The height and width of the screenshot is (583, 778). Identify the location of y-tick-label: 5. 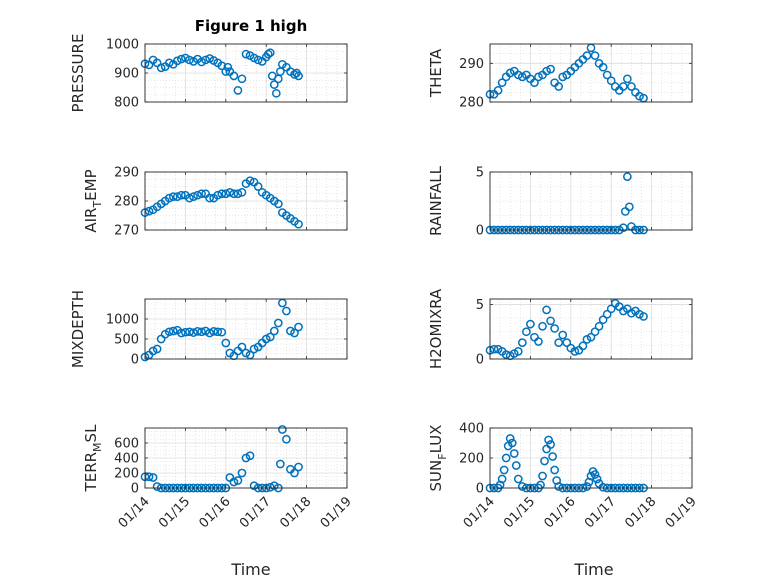
(480, 305).